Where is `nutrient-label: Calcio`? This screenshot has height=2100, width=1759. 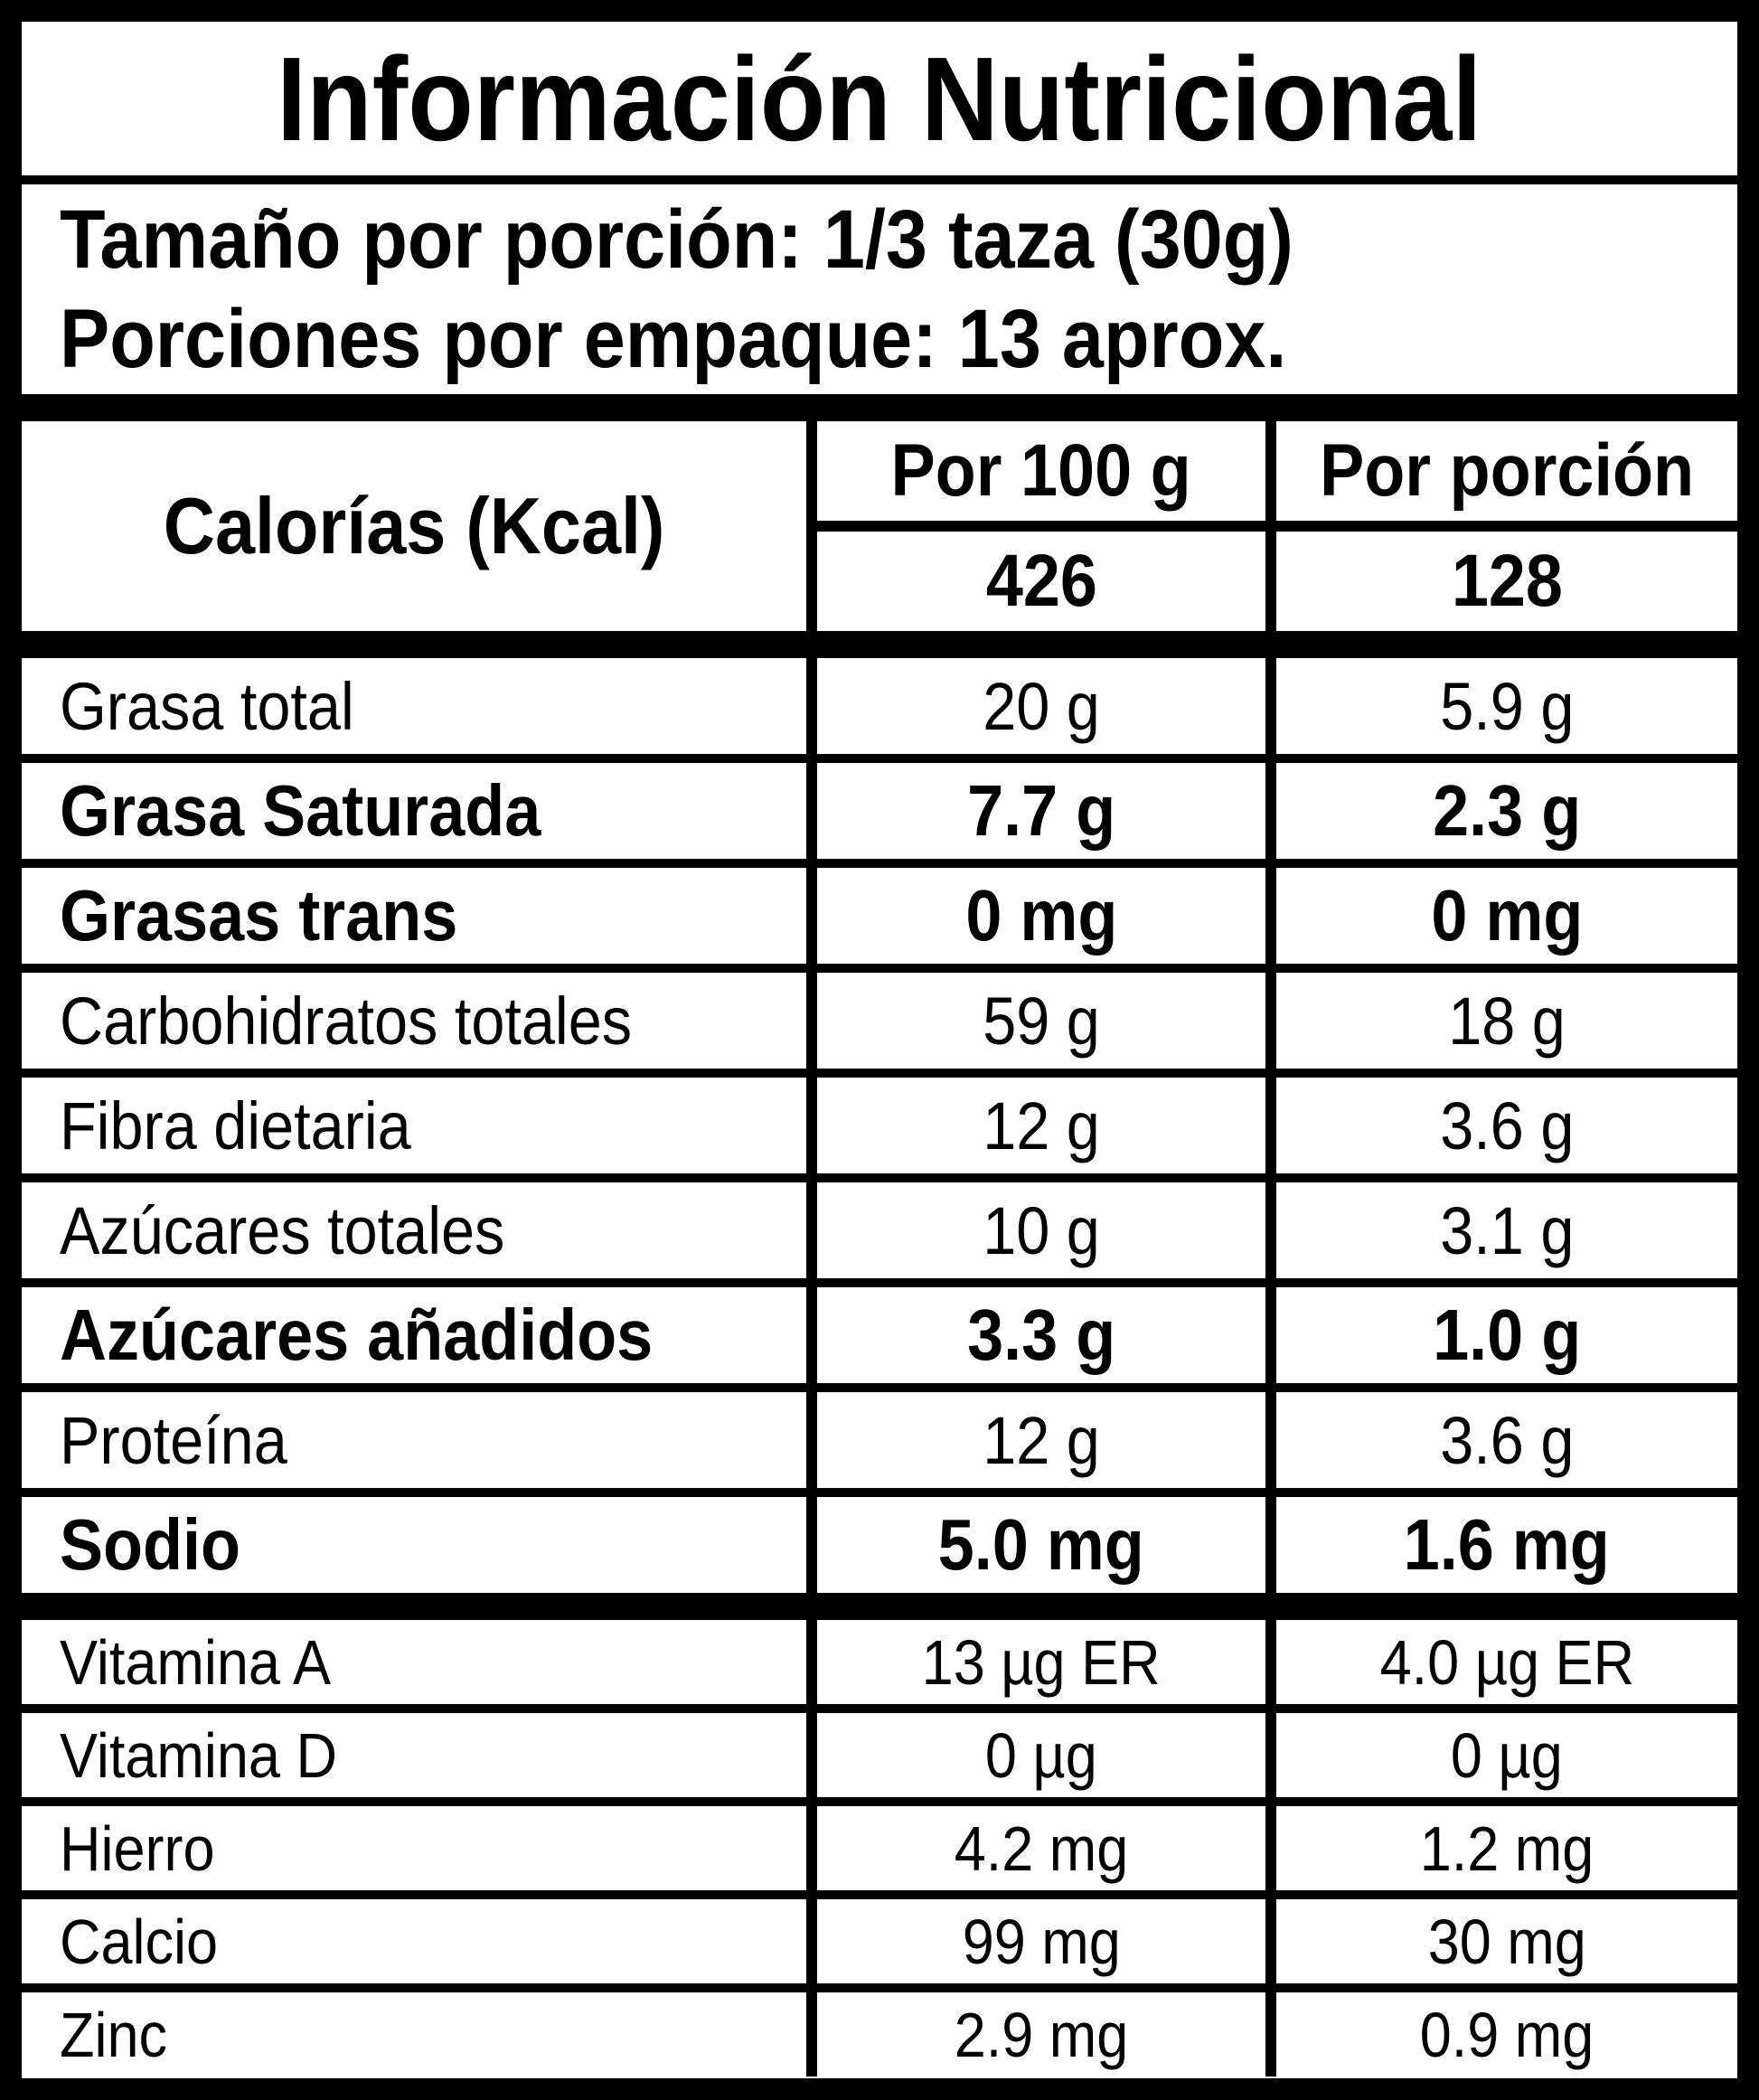 nutrient-label: Calcio is located at coordinates (139, 1941).